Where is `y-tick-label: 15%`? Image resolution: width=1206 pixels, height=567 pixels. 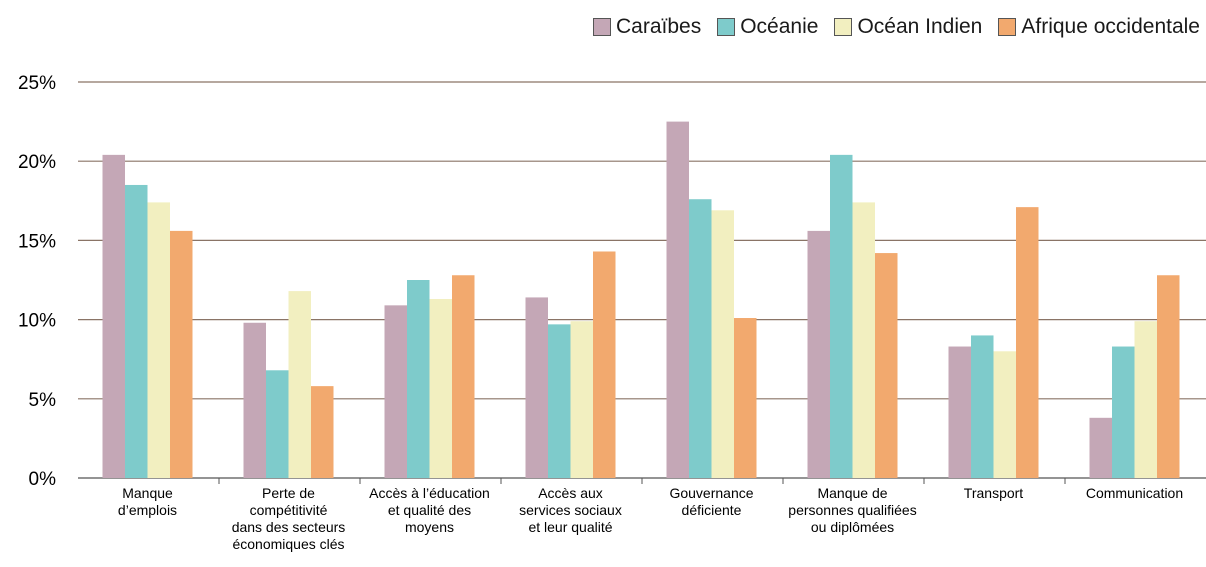 y-tick-label: 15% is located at coordinates (37, 241).